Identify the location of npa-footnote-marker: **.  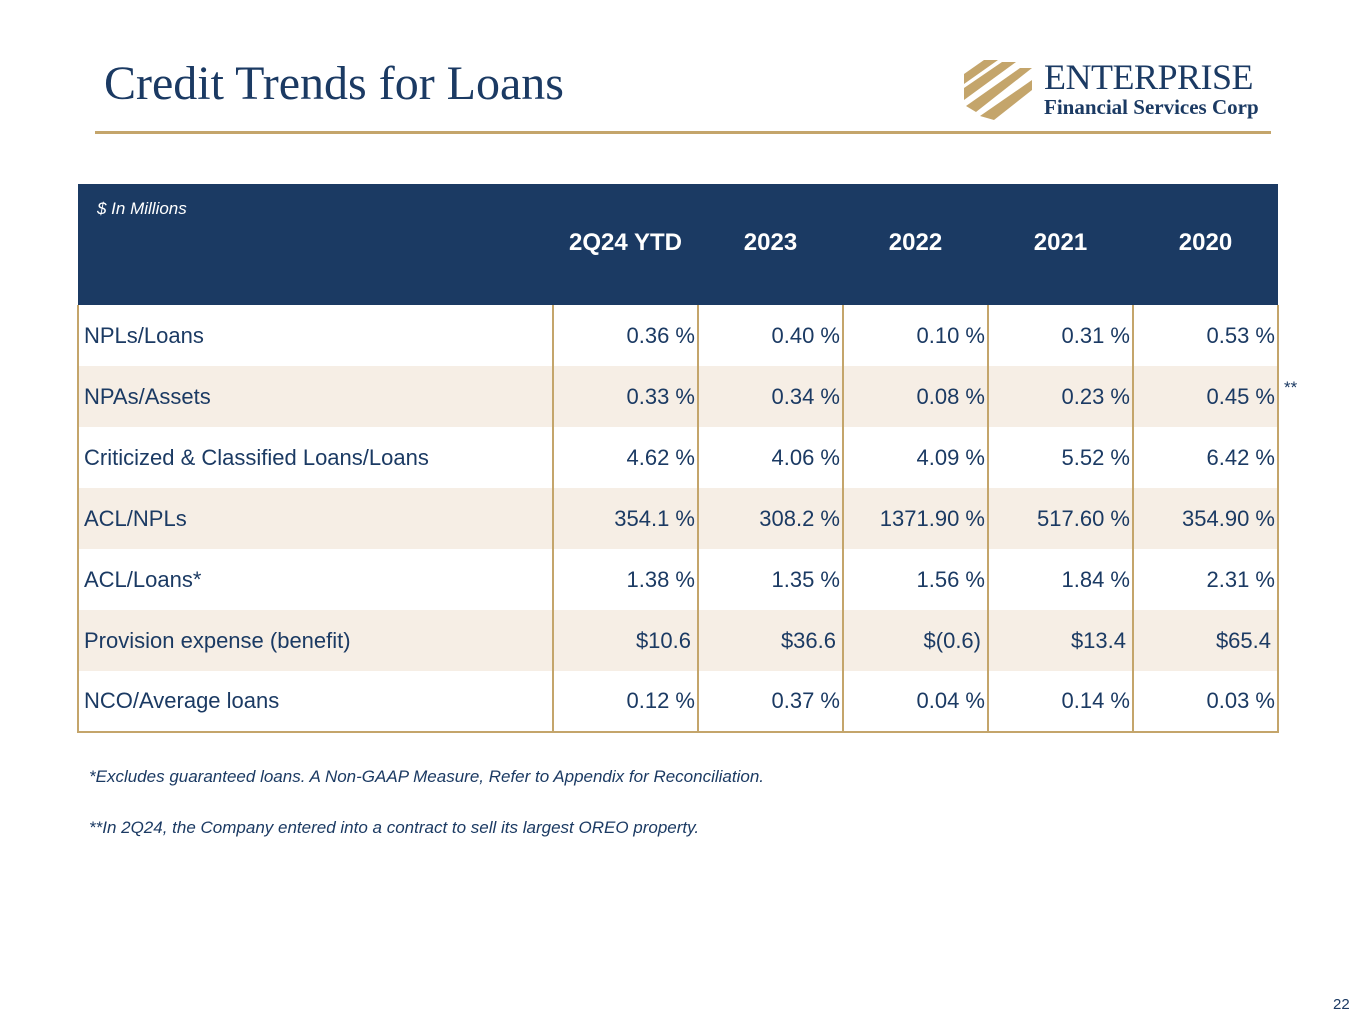
(1291, 387).